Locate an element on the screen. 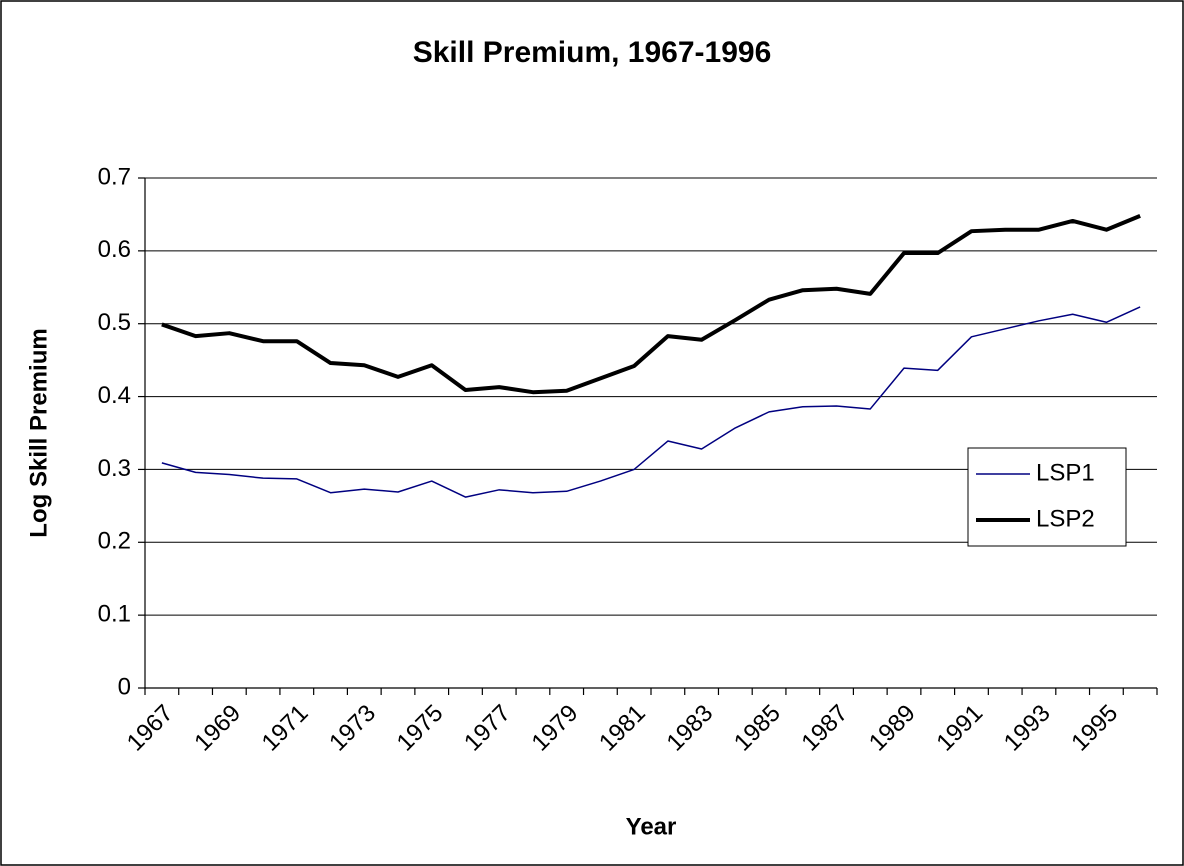  legend-box is located at coordinates (1047, 497).